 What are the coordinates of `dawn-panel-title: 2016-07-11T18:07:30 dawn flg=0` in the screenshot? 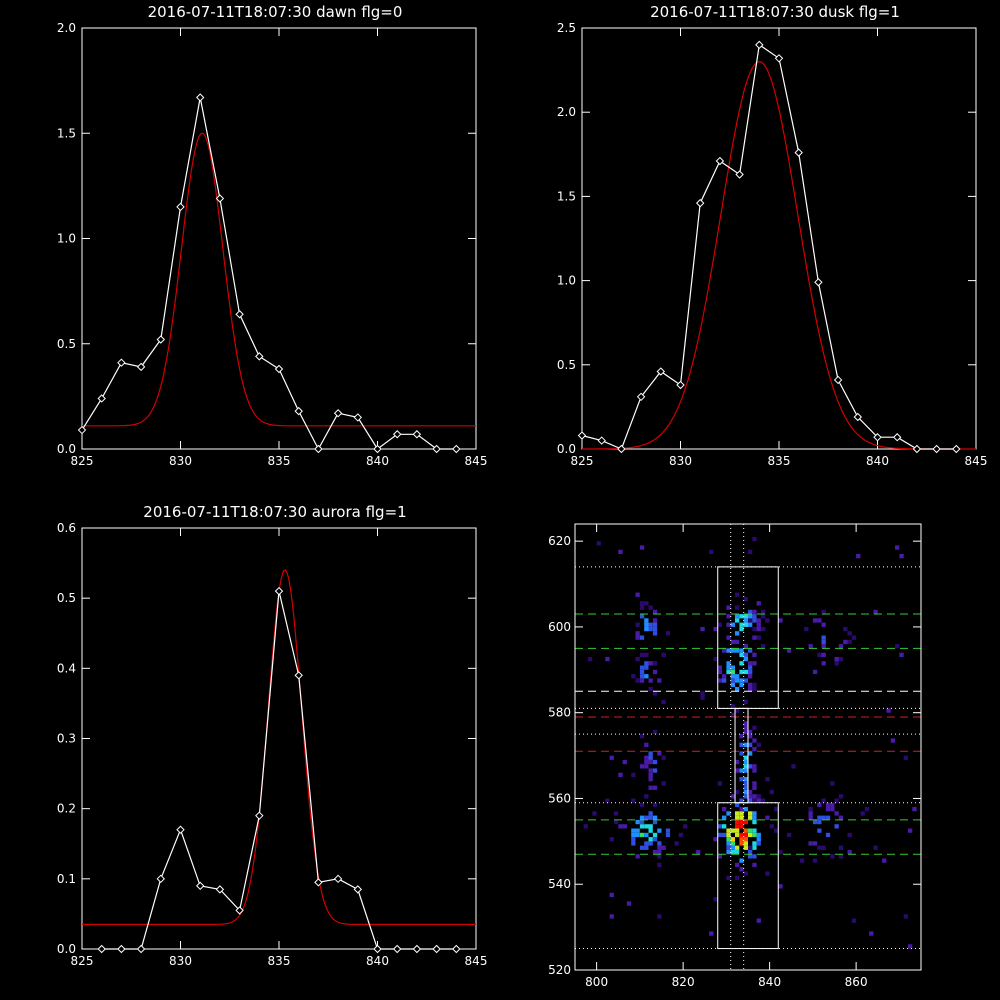 It's located at (275, 12).